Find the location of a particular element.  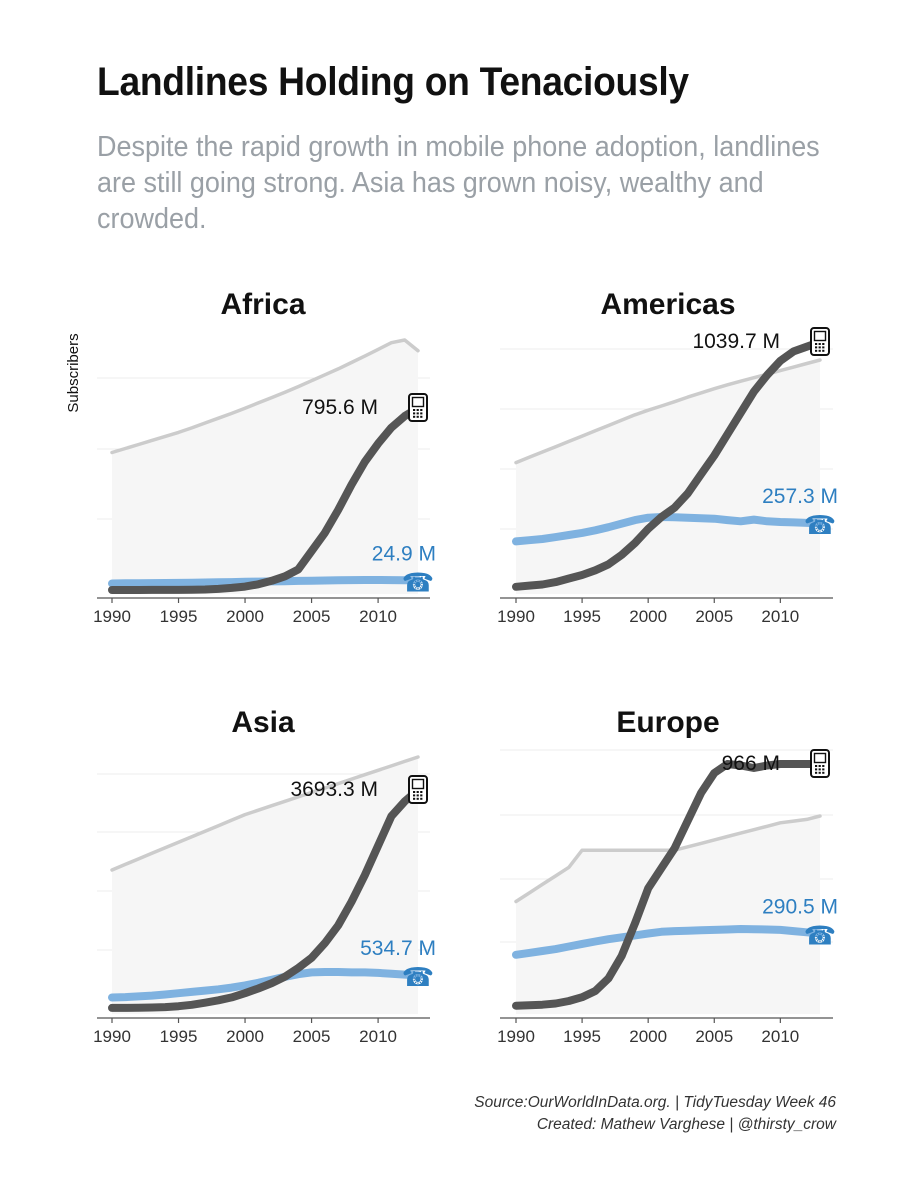

chart-title: Landlines Holding on Tenaciously is located at coordinates (393, 82).